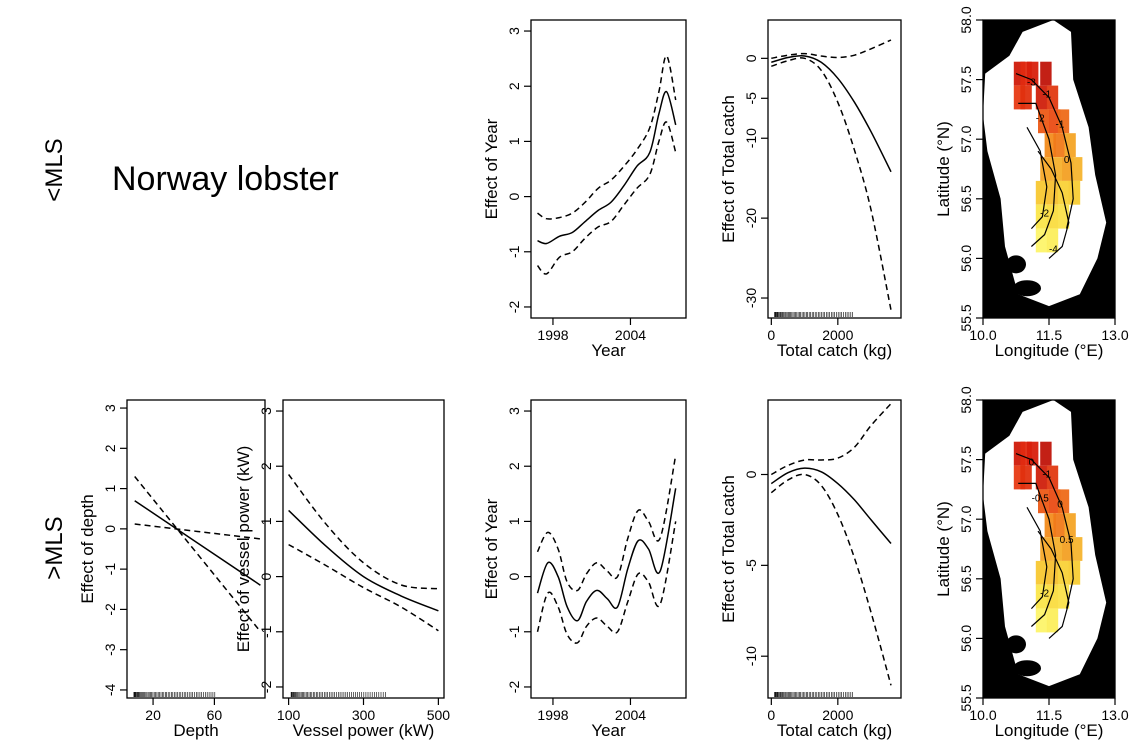  I want to click on y-tick-label: 55.5, so click(966, 317).